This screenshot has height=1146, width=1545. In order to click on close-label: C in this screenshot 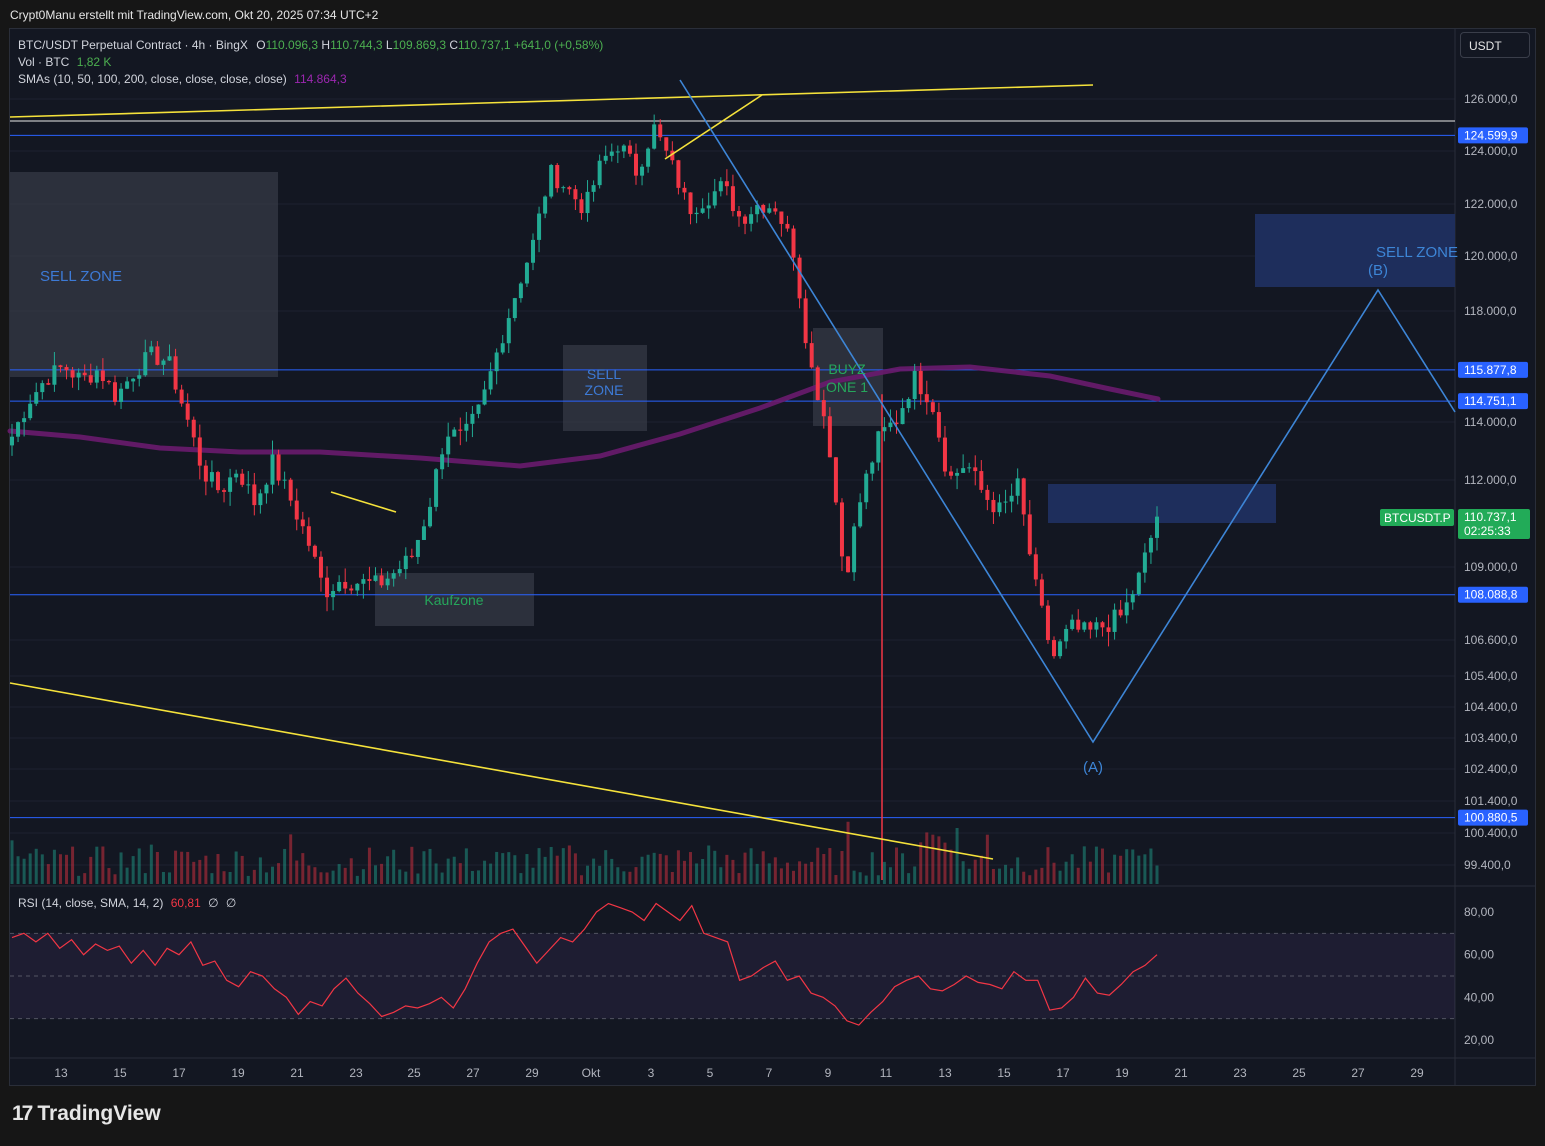, I will do `click(454, 45)`.